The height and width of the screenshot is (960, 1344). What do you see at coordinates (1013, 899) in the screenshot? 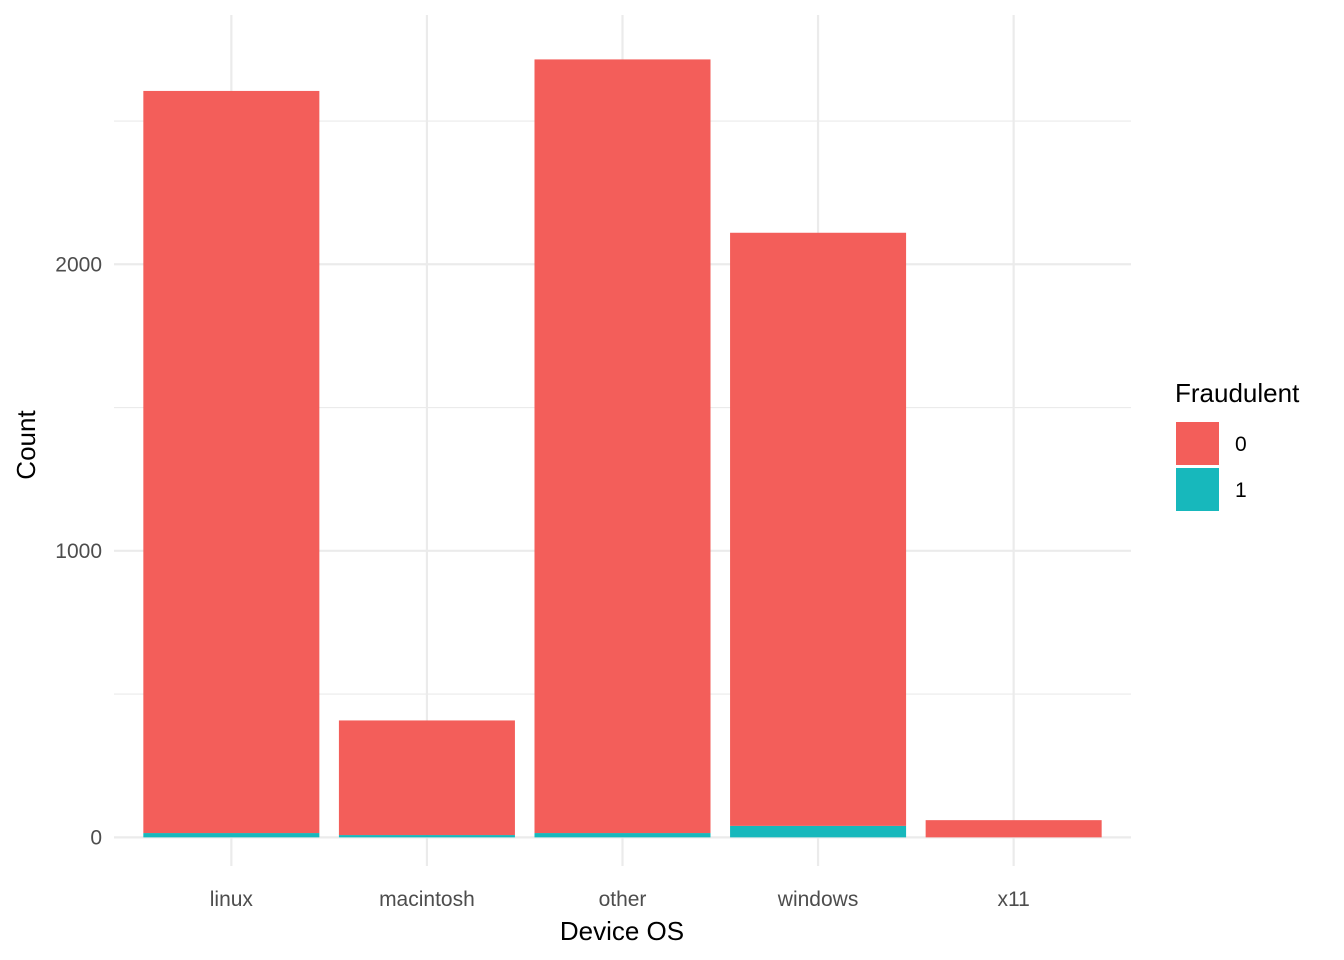
I see `x-tick-label-x11: x11` at bounding box center [1013, 899].